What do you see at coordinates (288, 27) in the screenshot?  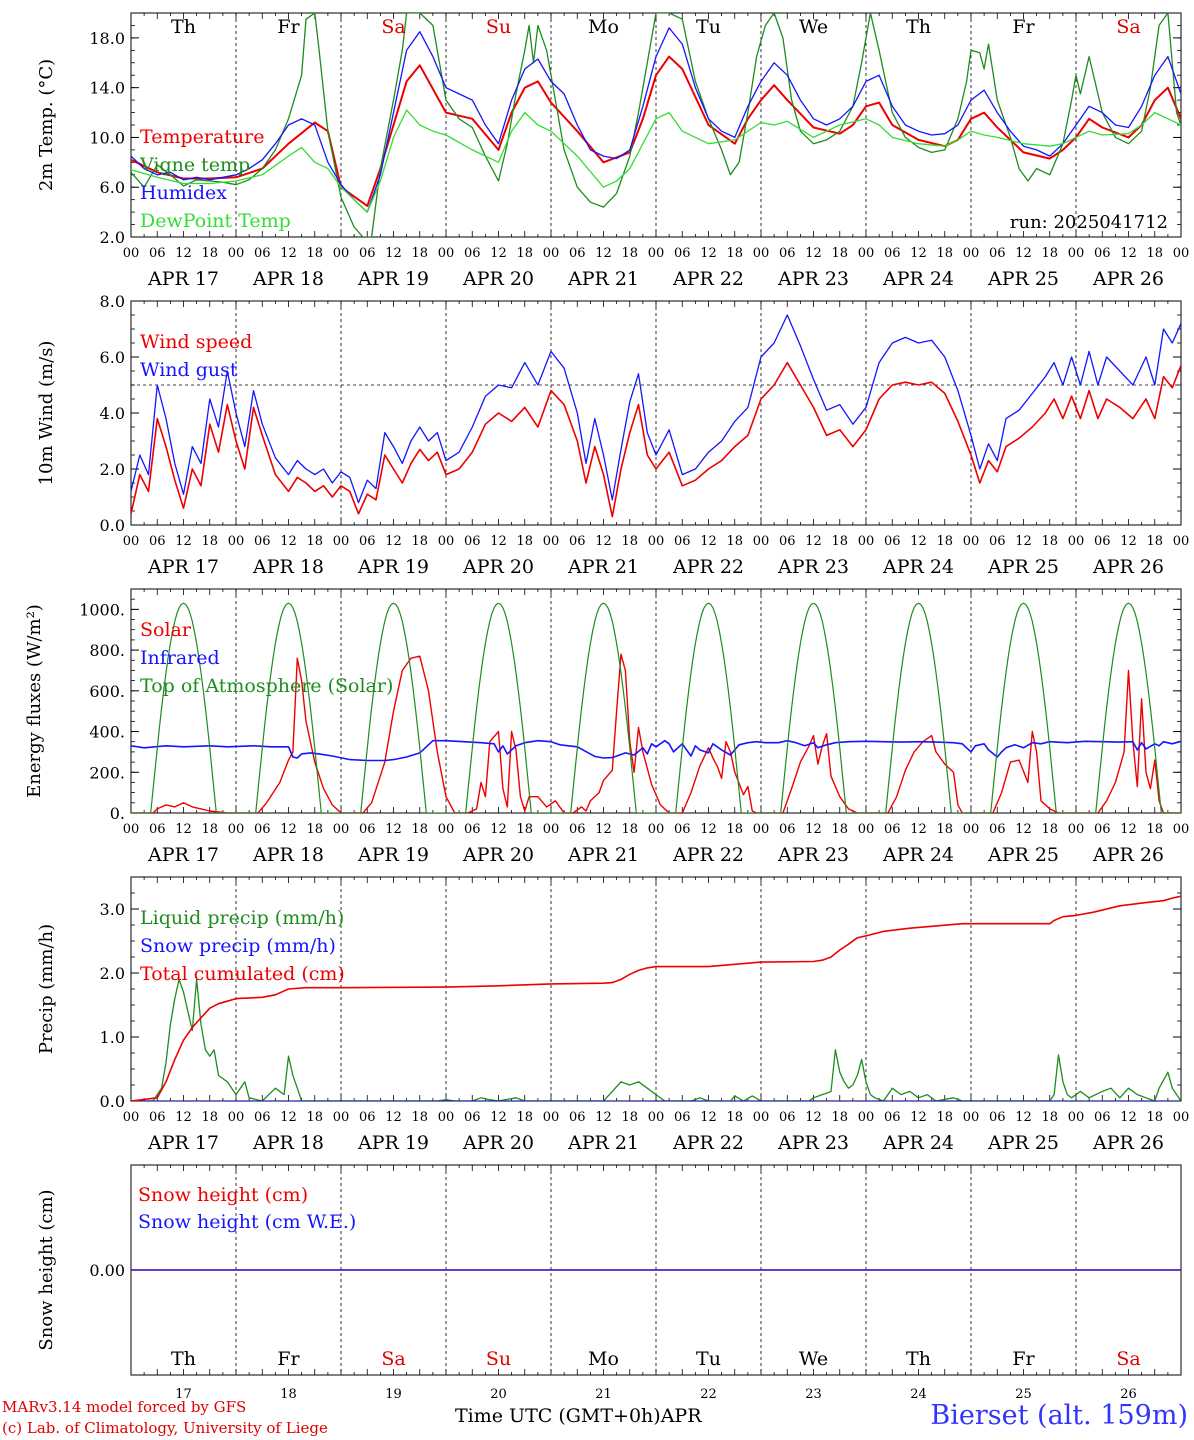 I see `weekday-label: Fr` at bounding box center [288, 27].